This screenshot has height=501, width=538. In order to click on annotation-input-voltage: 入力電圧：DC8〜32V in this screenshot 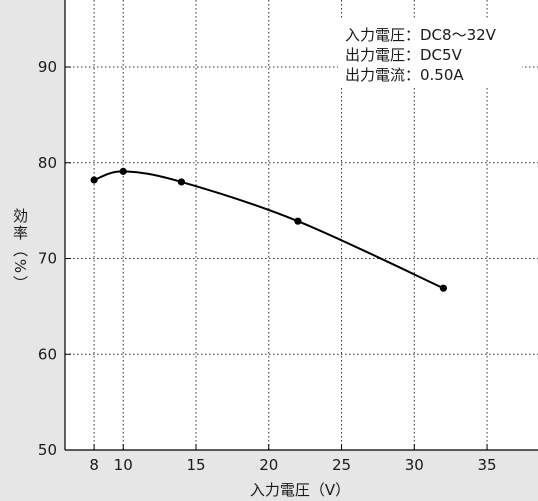, I will do `click(421, 35)`.